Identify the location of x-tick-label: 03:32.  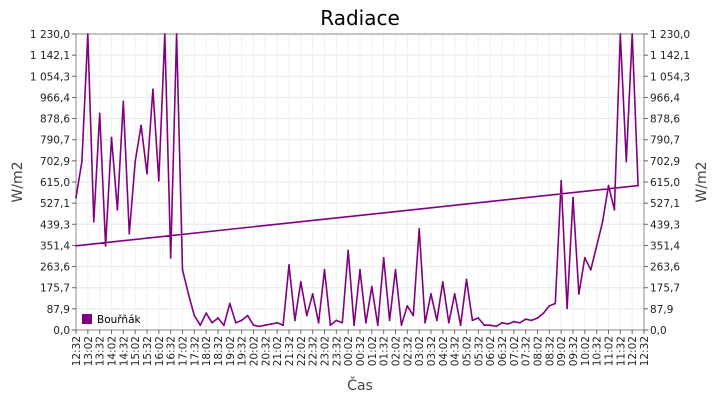
(432, 351).